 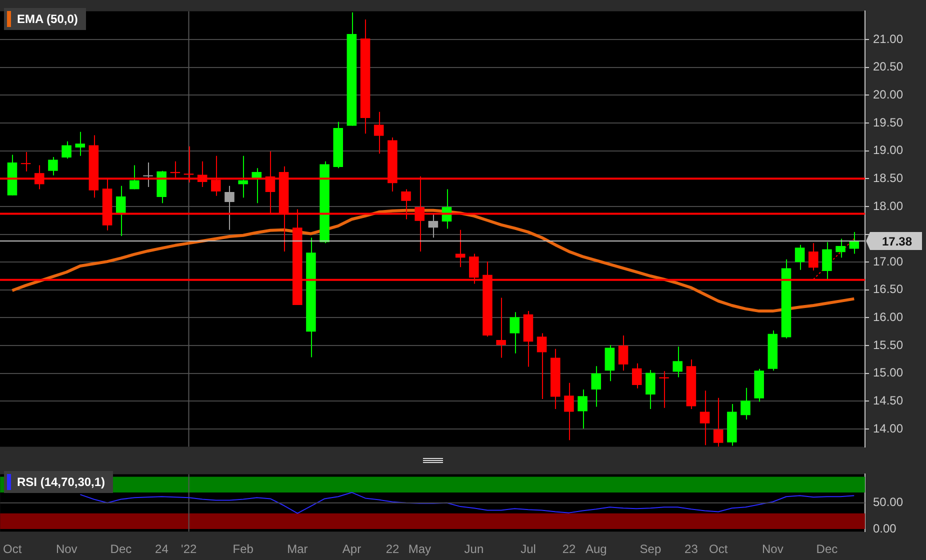 What do you see at coordinates (691, 549) in the screenshot?
I see `x-tick-label: 23` at bounding box center [691, 549].